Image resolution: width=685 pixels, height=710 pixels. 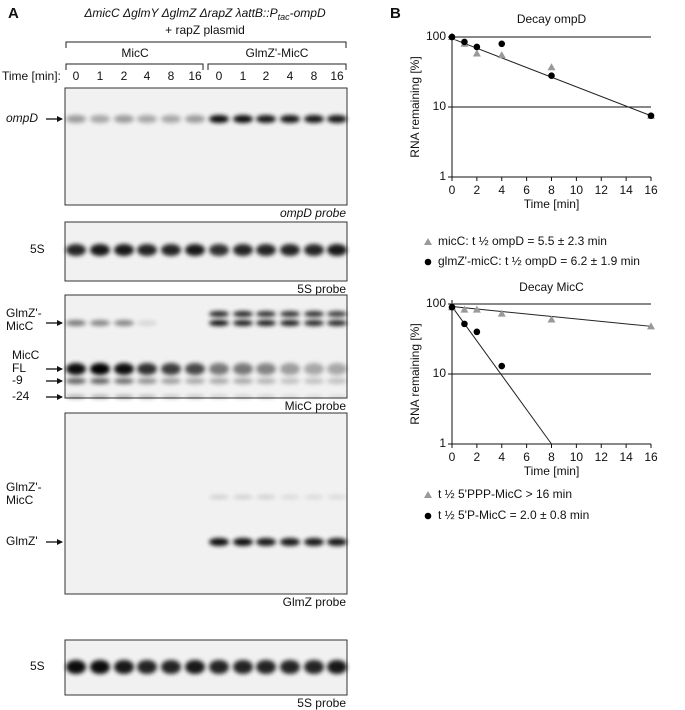 I want to click on x-tick-label: 16, so click(x=651, y=457).